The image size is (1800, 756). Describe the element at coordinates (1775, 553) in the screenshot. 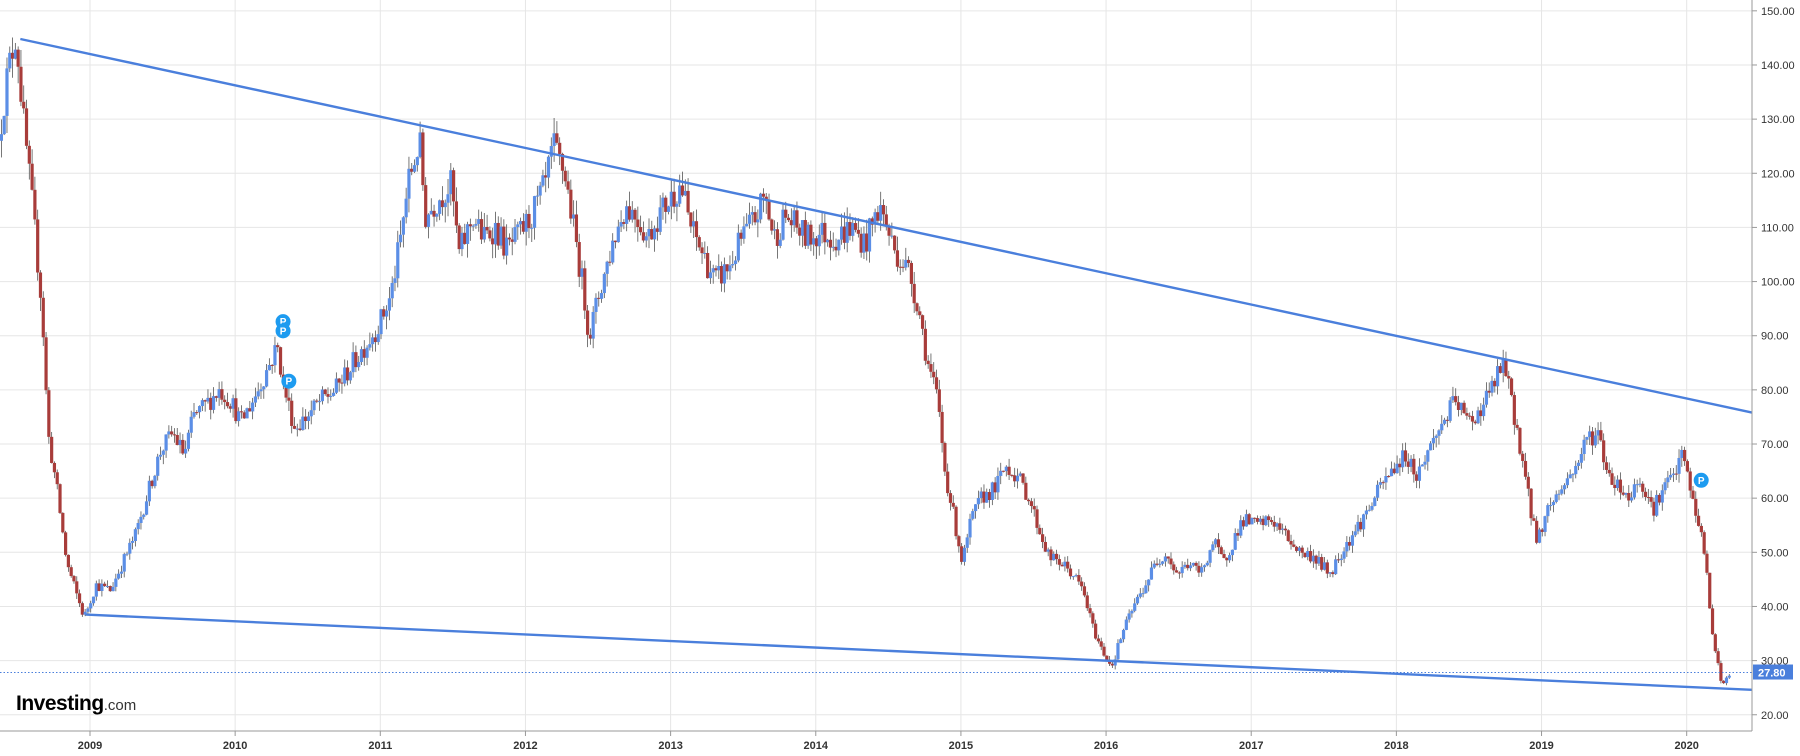

I see `y-tick-label: 50.00` at that location.